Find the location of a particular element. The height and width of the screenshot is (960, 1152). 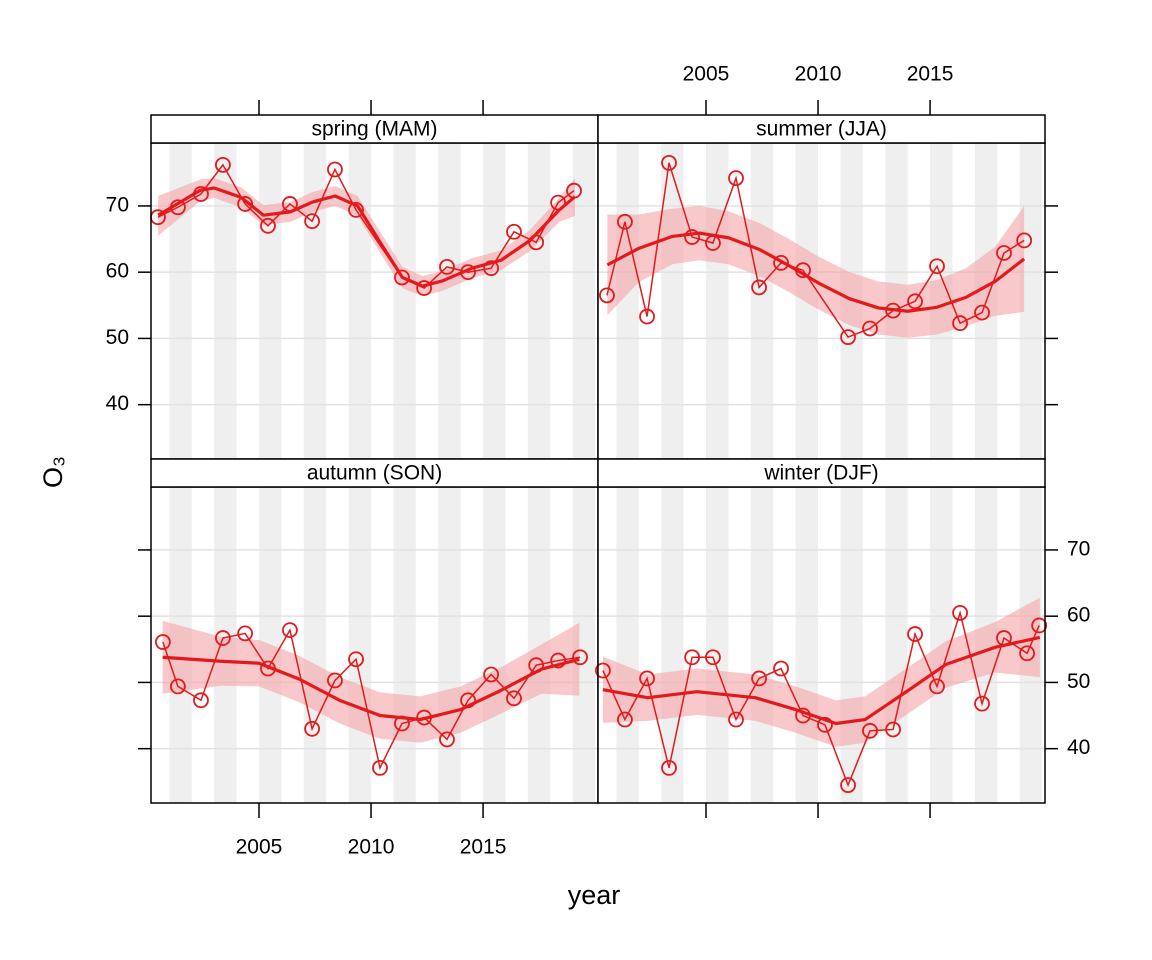

y-axis-label: O₃ is located at coordinates (53, 472).